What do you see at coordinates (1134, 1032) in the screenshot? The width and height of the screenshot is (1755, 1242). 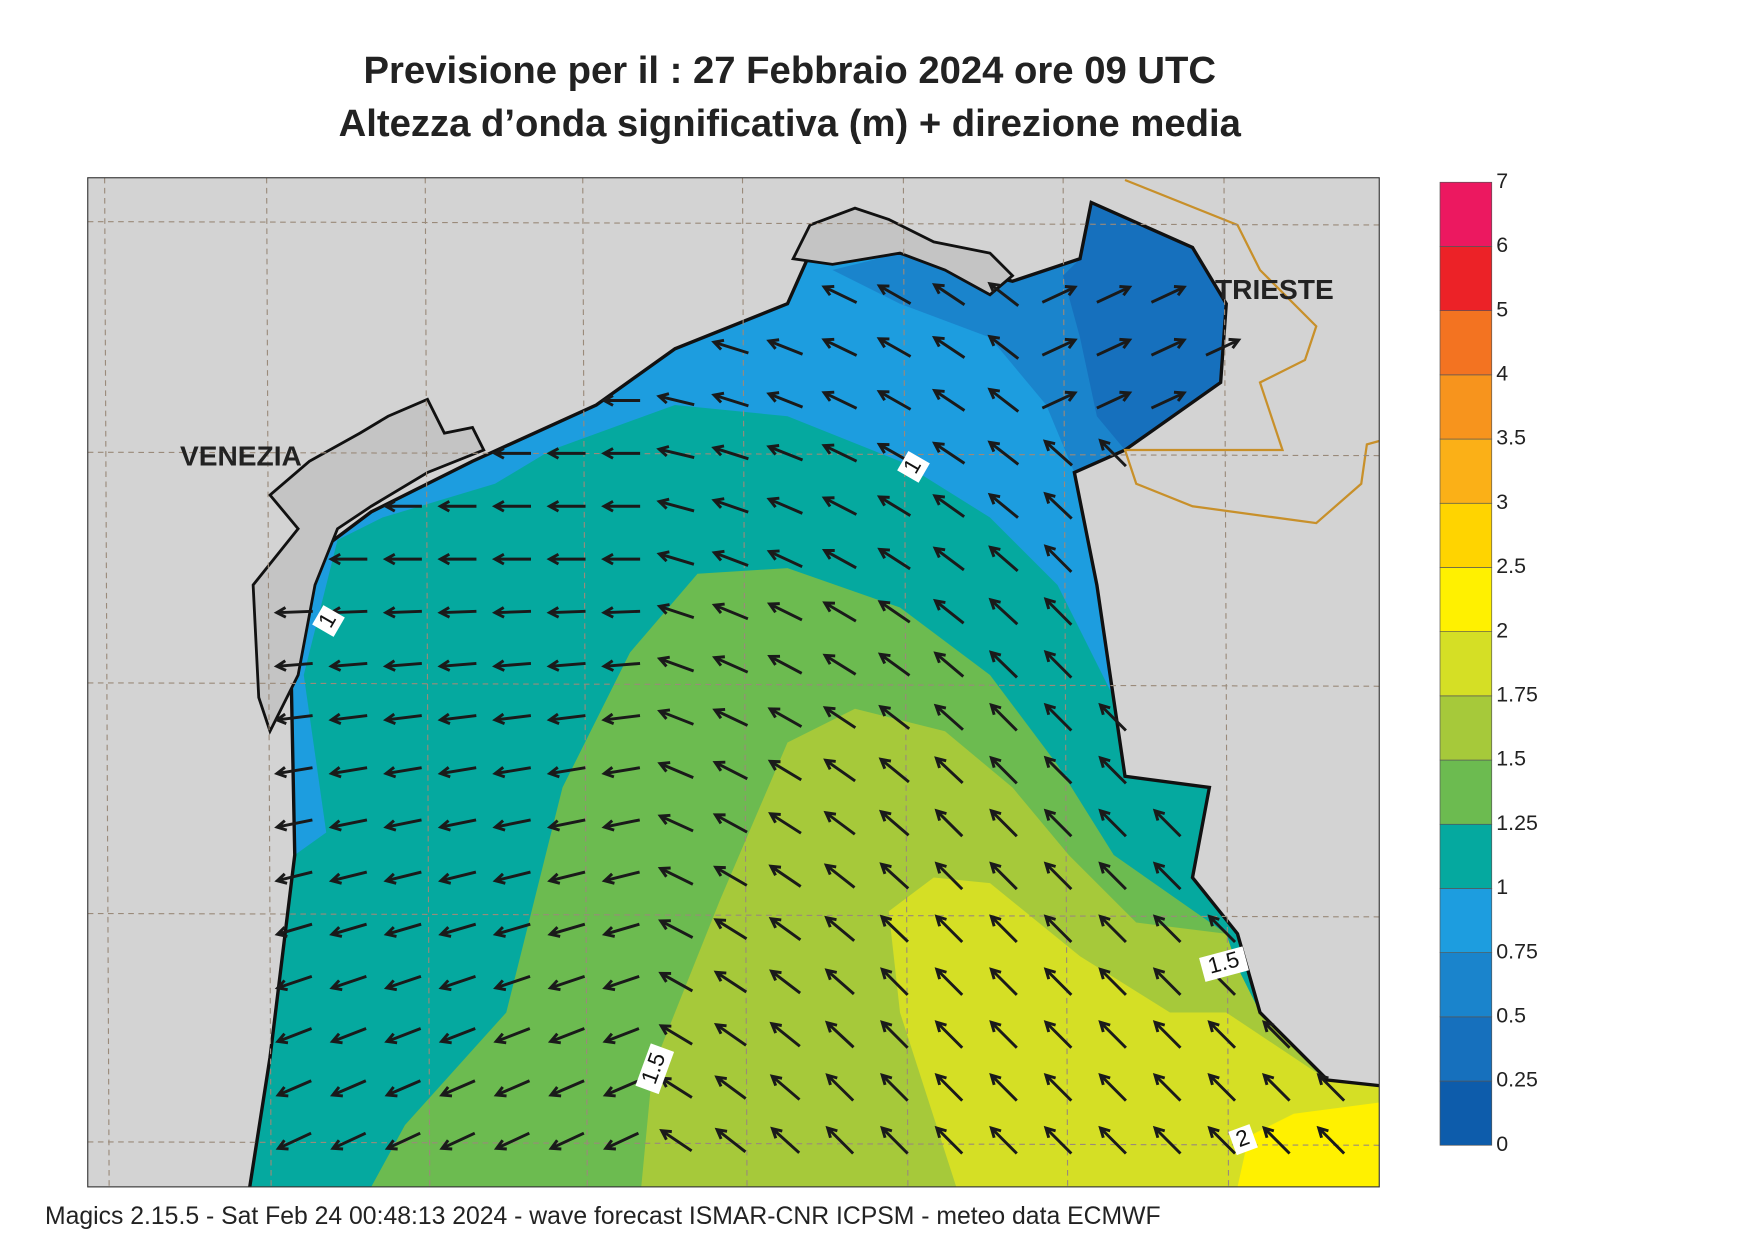 I see `wave-zone` at bounding box center [1134, 1032].